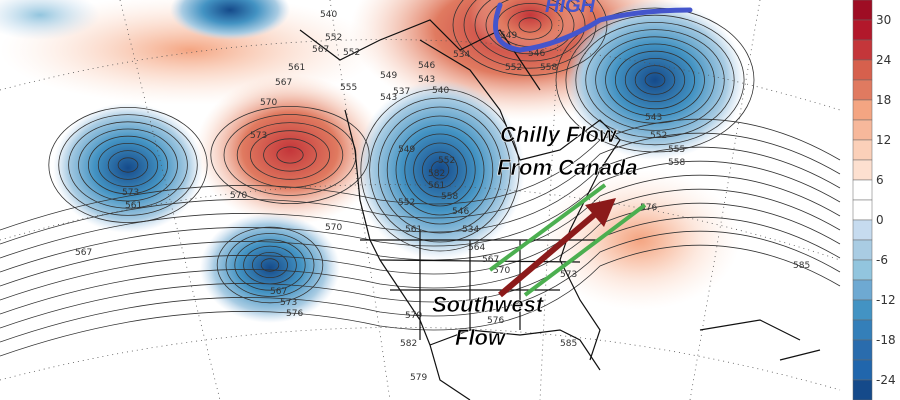 This screenshot has height=400, width=900. I want to click on contour-label: 579, so click(413, 316).